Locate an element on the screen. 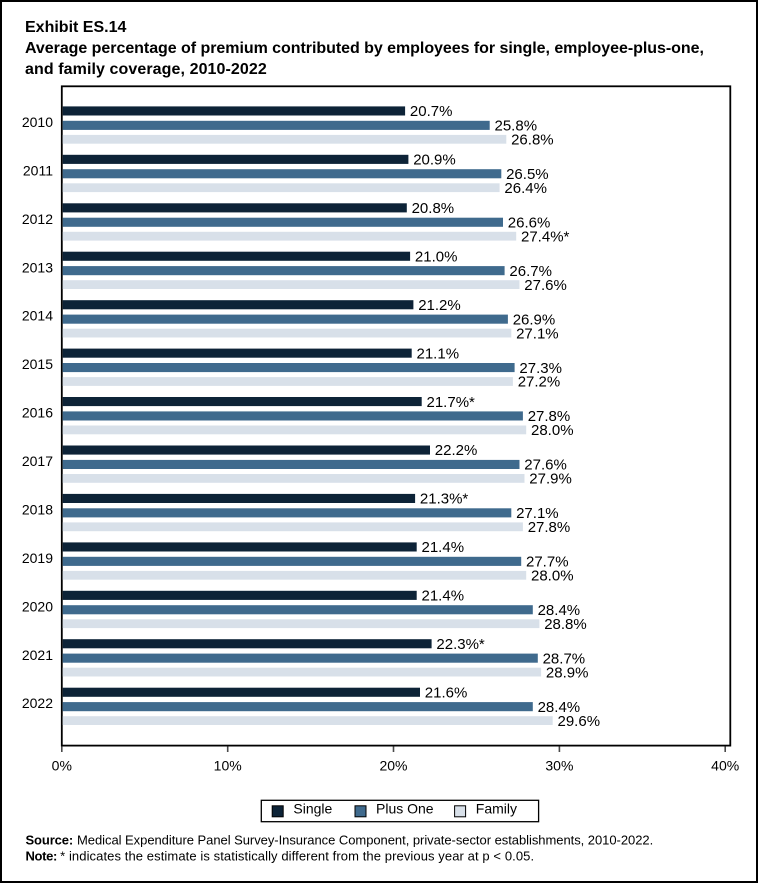 Image resolution: width=758 pixels, height=883 pixels. svg-text: and family coverage, 2010-2022 is located at coordinates (146, 69).